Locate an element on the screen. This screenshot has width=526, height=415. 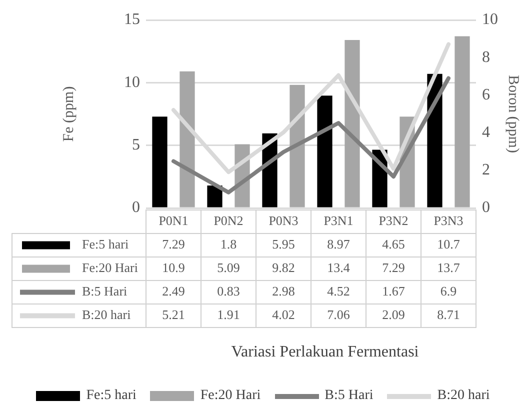
data-label: 7.06 is located at coordinates (338, 314).